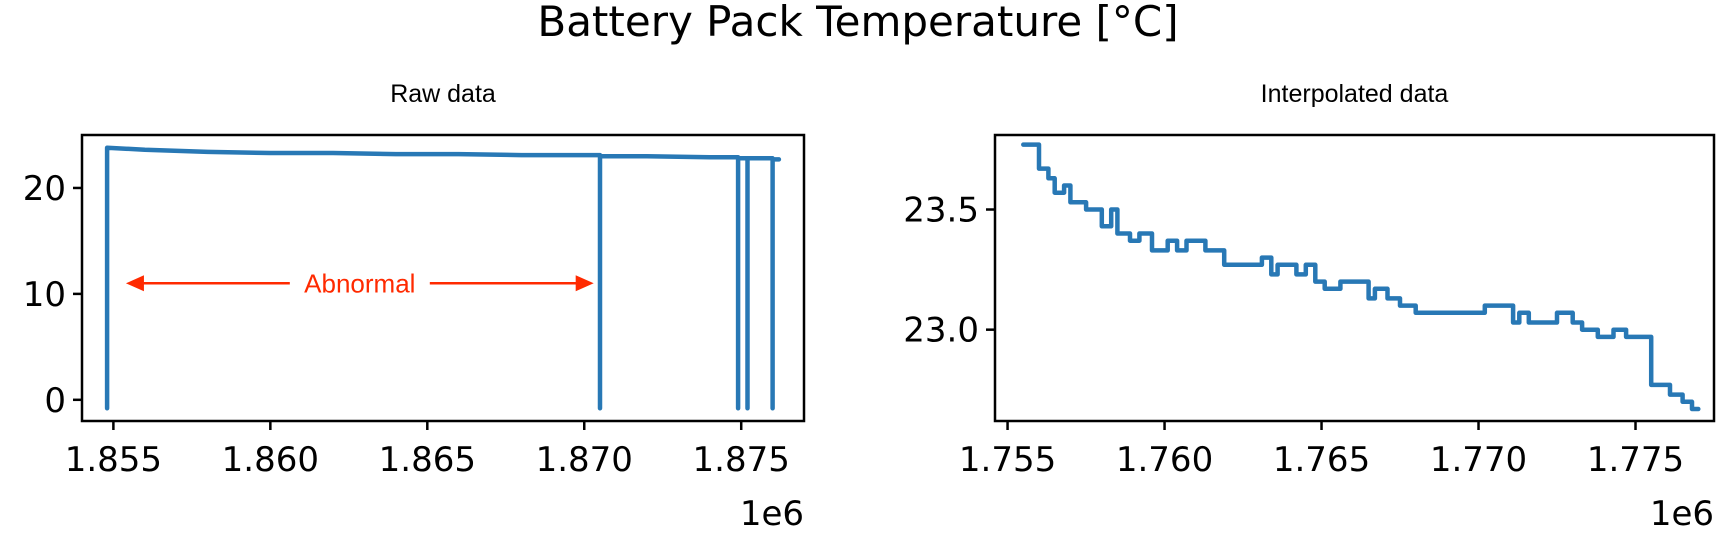 This screenshot has width=1716, height=539. What do you see at coordinates (44, 295) in the screenshot?
I see `y-tick-label: 10` at bounding box center [44, 295].